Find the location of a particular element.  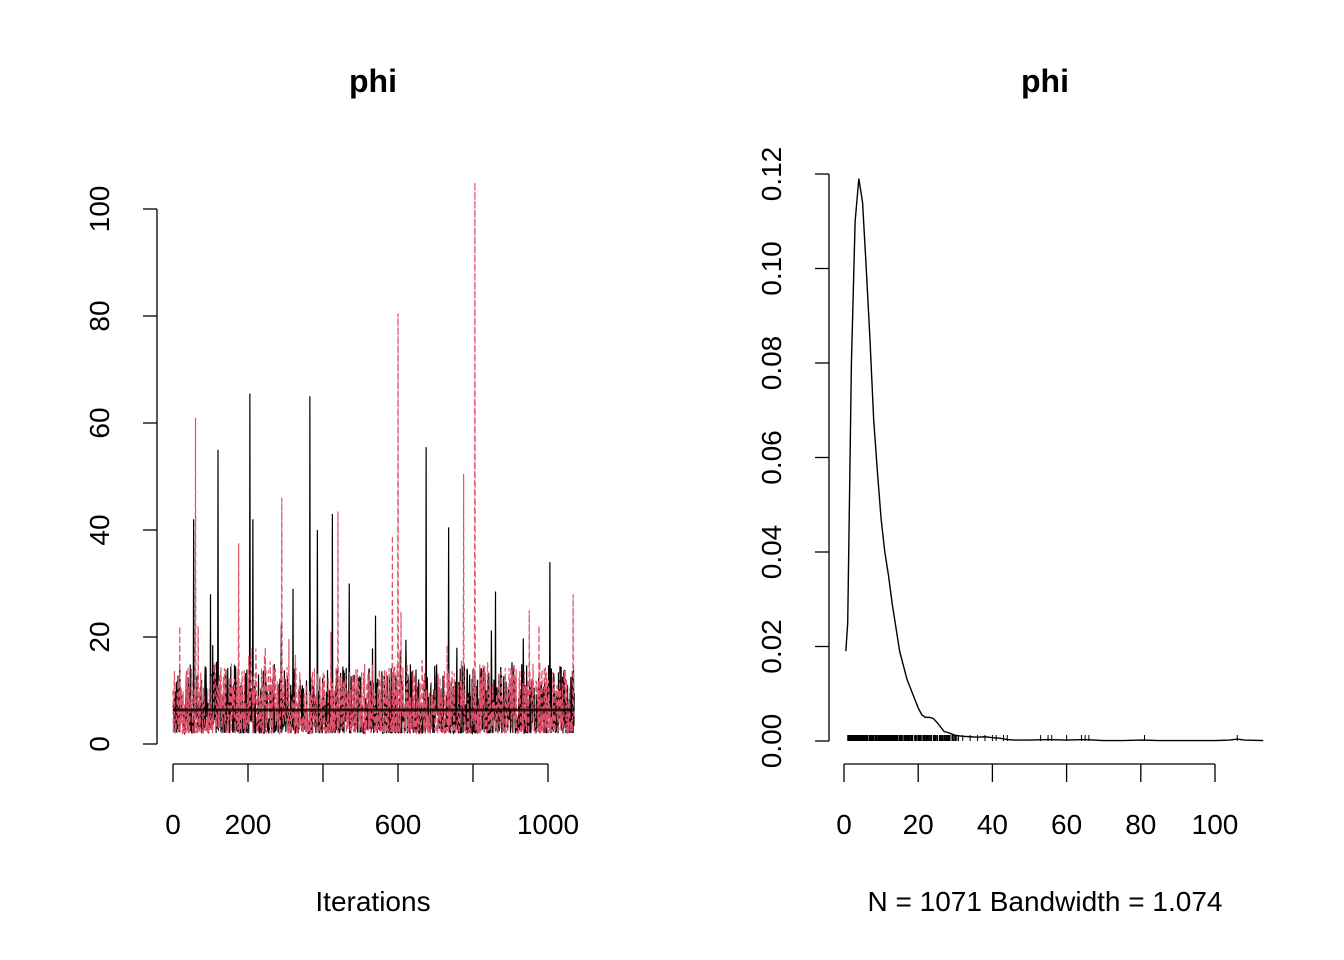

trace-y-tick-label: 0 is located at coordinates (99, 744).